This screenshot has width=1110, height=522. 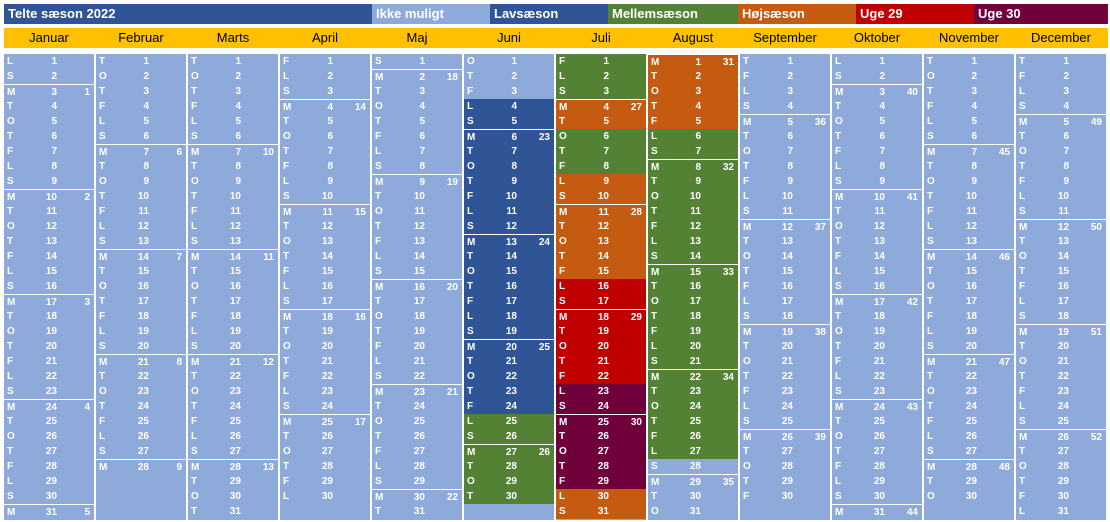 I want to click on day-cell: L 19, so click(x=233, y=331).